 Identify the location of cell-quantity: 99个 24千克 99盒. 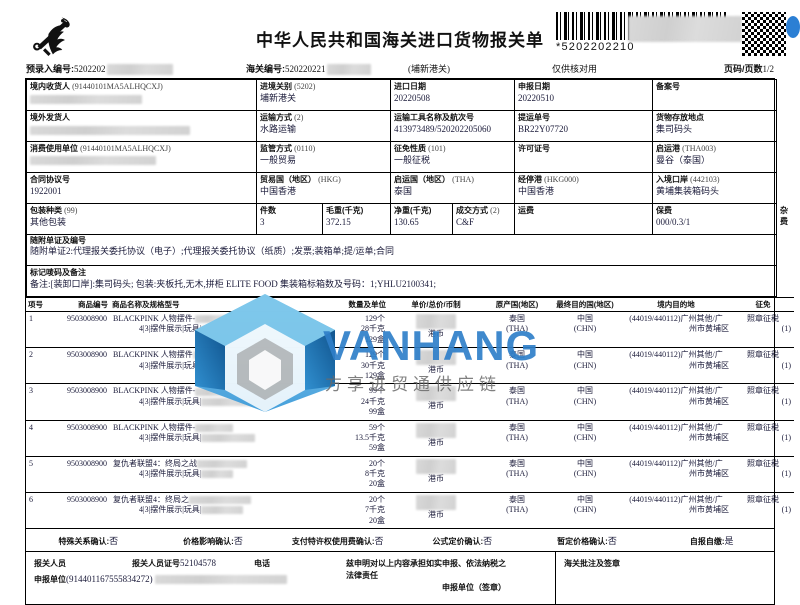
(349, 402).